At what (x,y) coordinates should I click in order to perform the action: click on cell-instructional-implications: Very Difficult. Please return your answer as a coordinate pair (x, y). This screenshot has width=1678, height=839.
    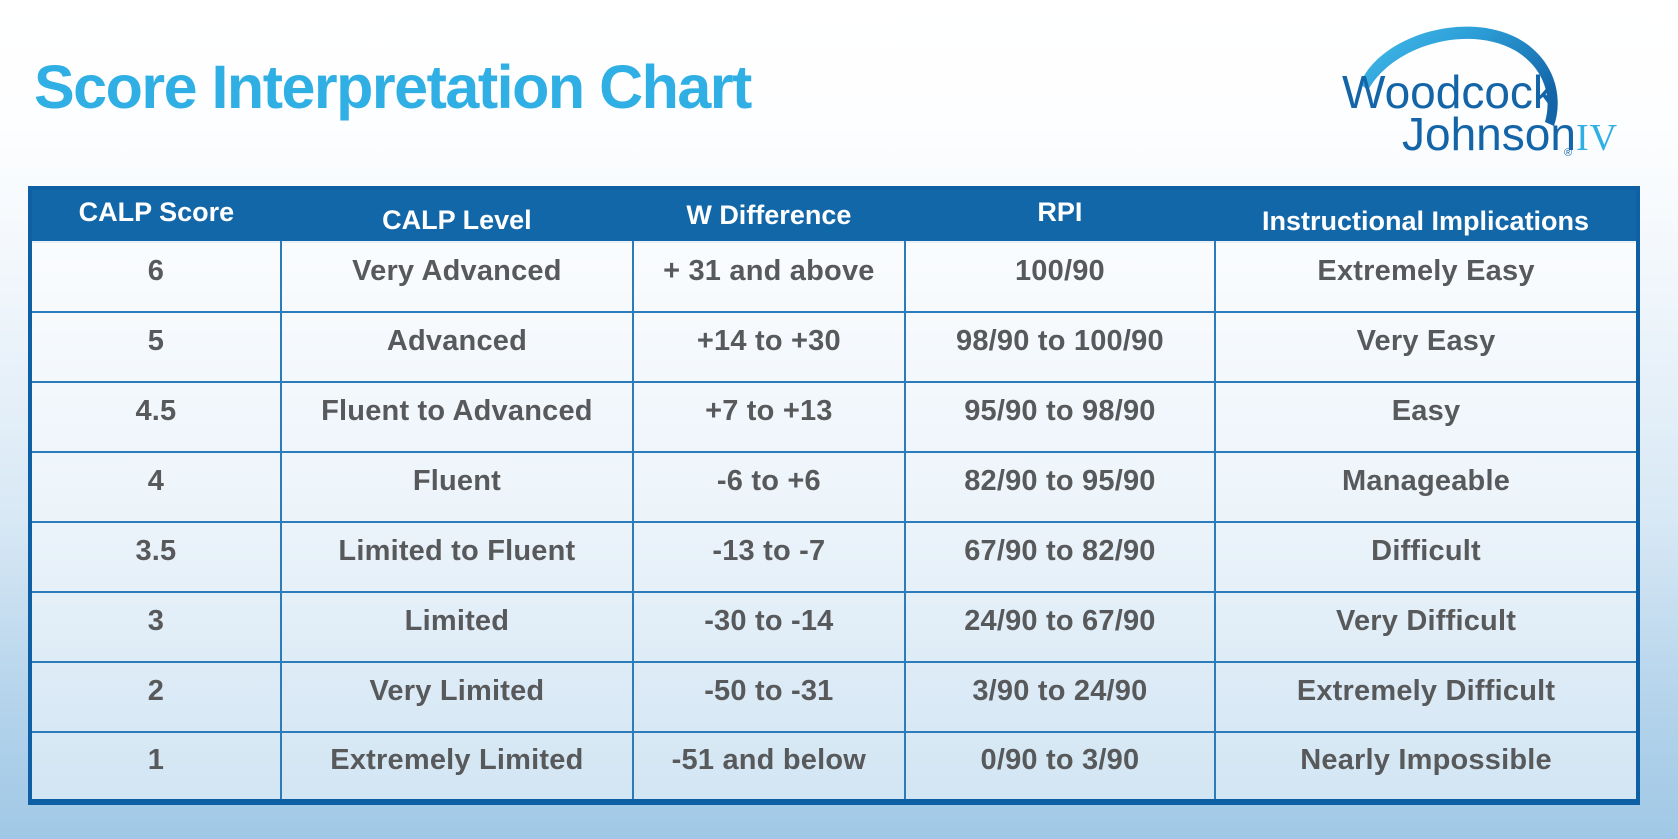
    Looking at the image, I should click on (1426, 627).